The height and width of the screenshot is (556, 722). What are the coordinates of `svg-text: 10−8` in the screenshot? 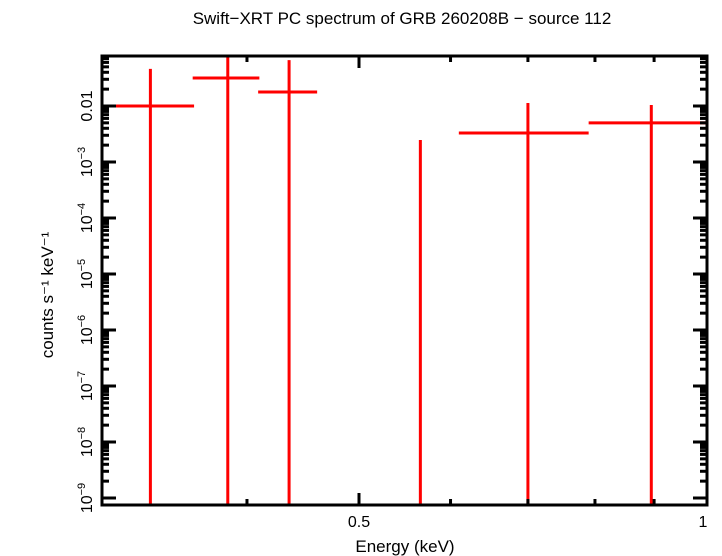 It's located at (86, 442).